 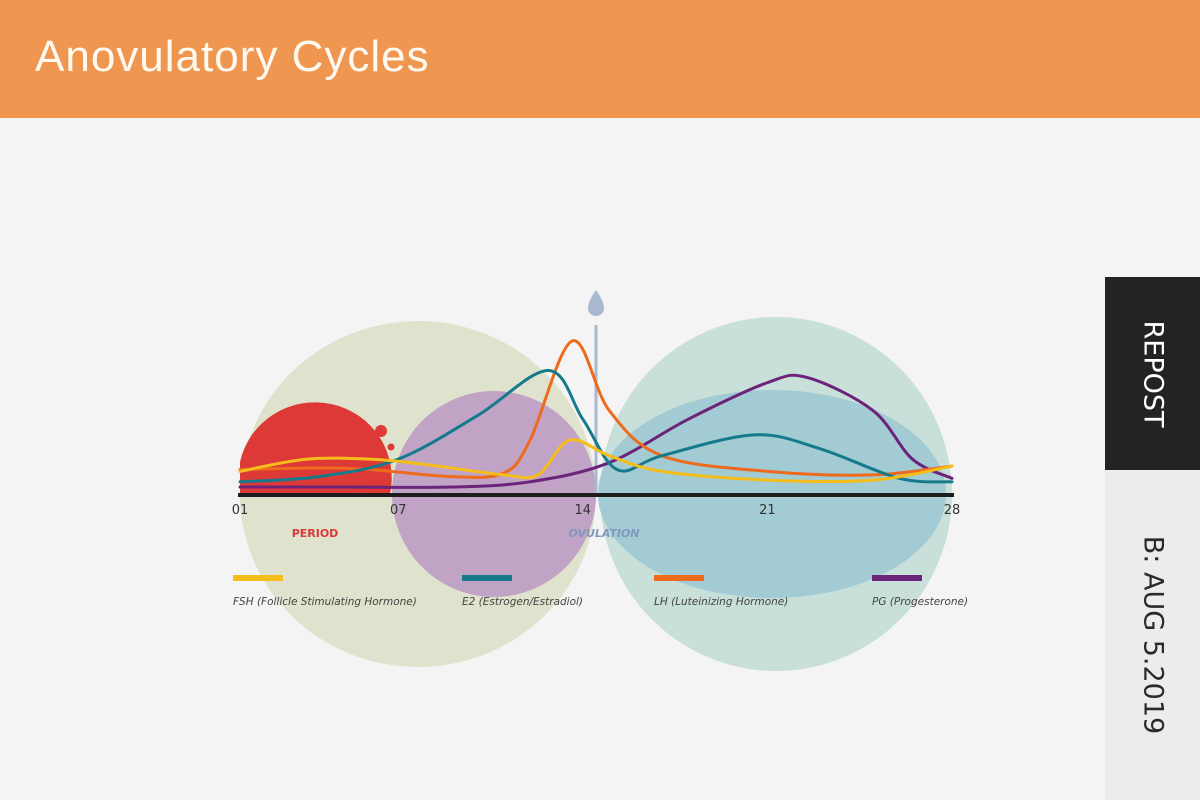 I want to click on egg-droplet-icon, so click(x=596, y=303).